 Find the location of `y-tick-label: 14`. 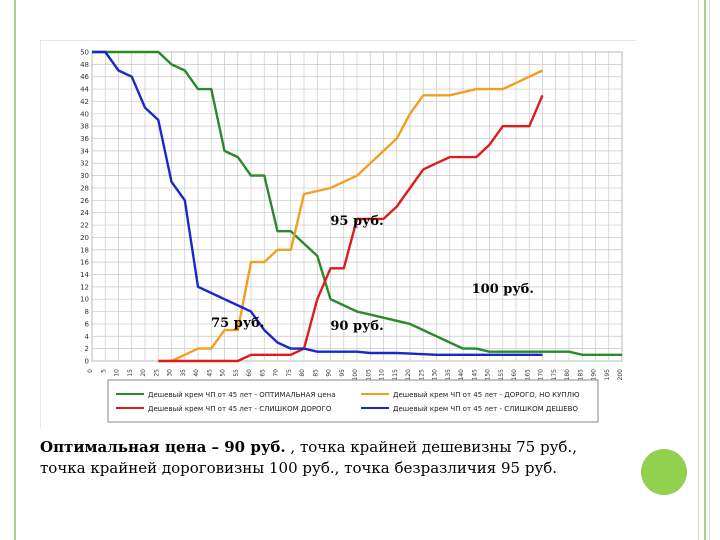

y-tick-label: 14 is located at coordinates (84, 275).